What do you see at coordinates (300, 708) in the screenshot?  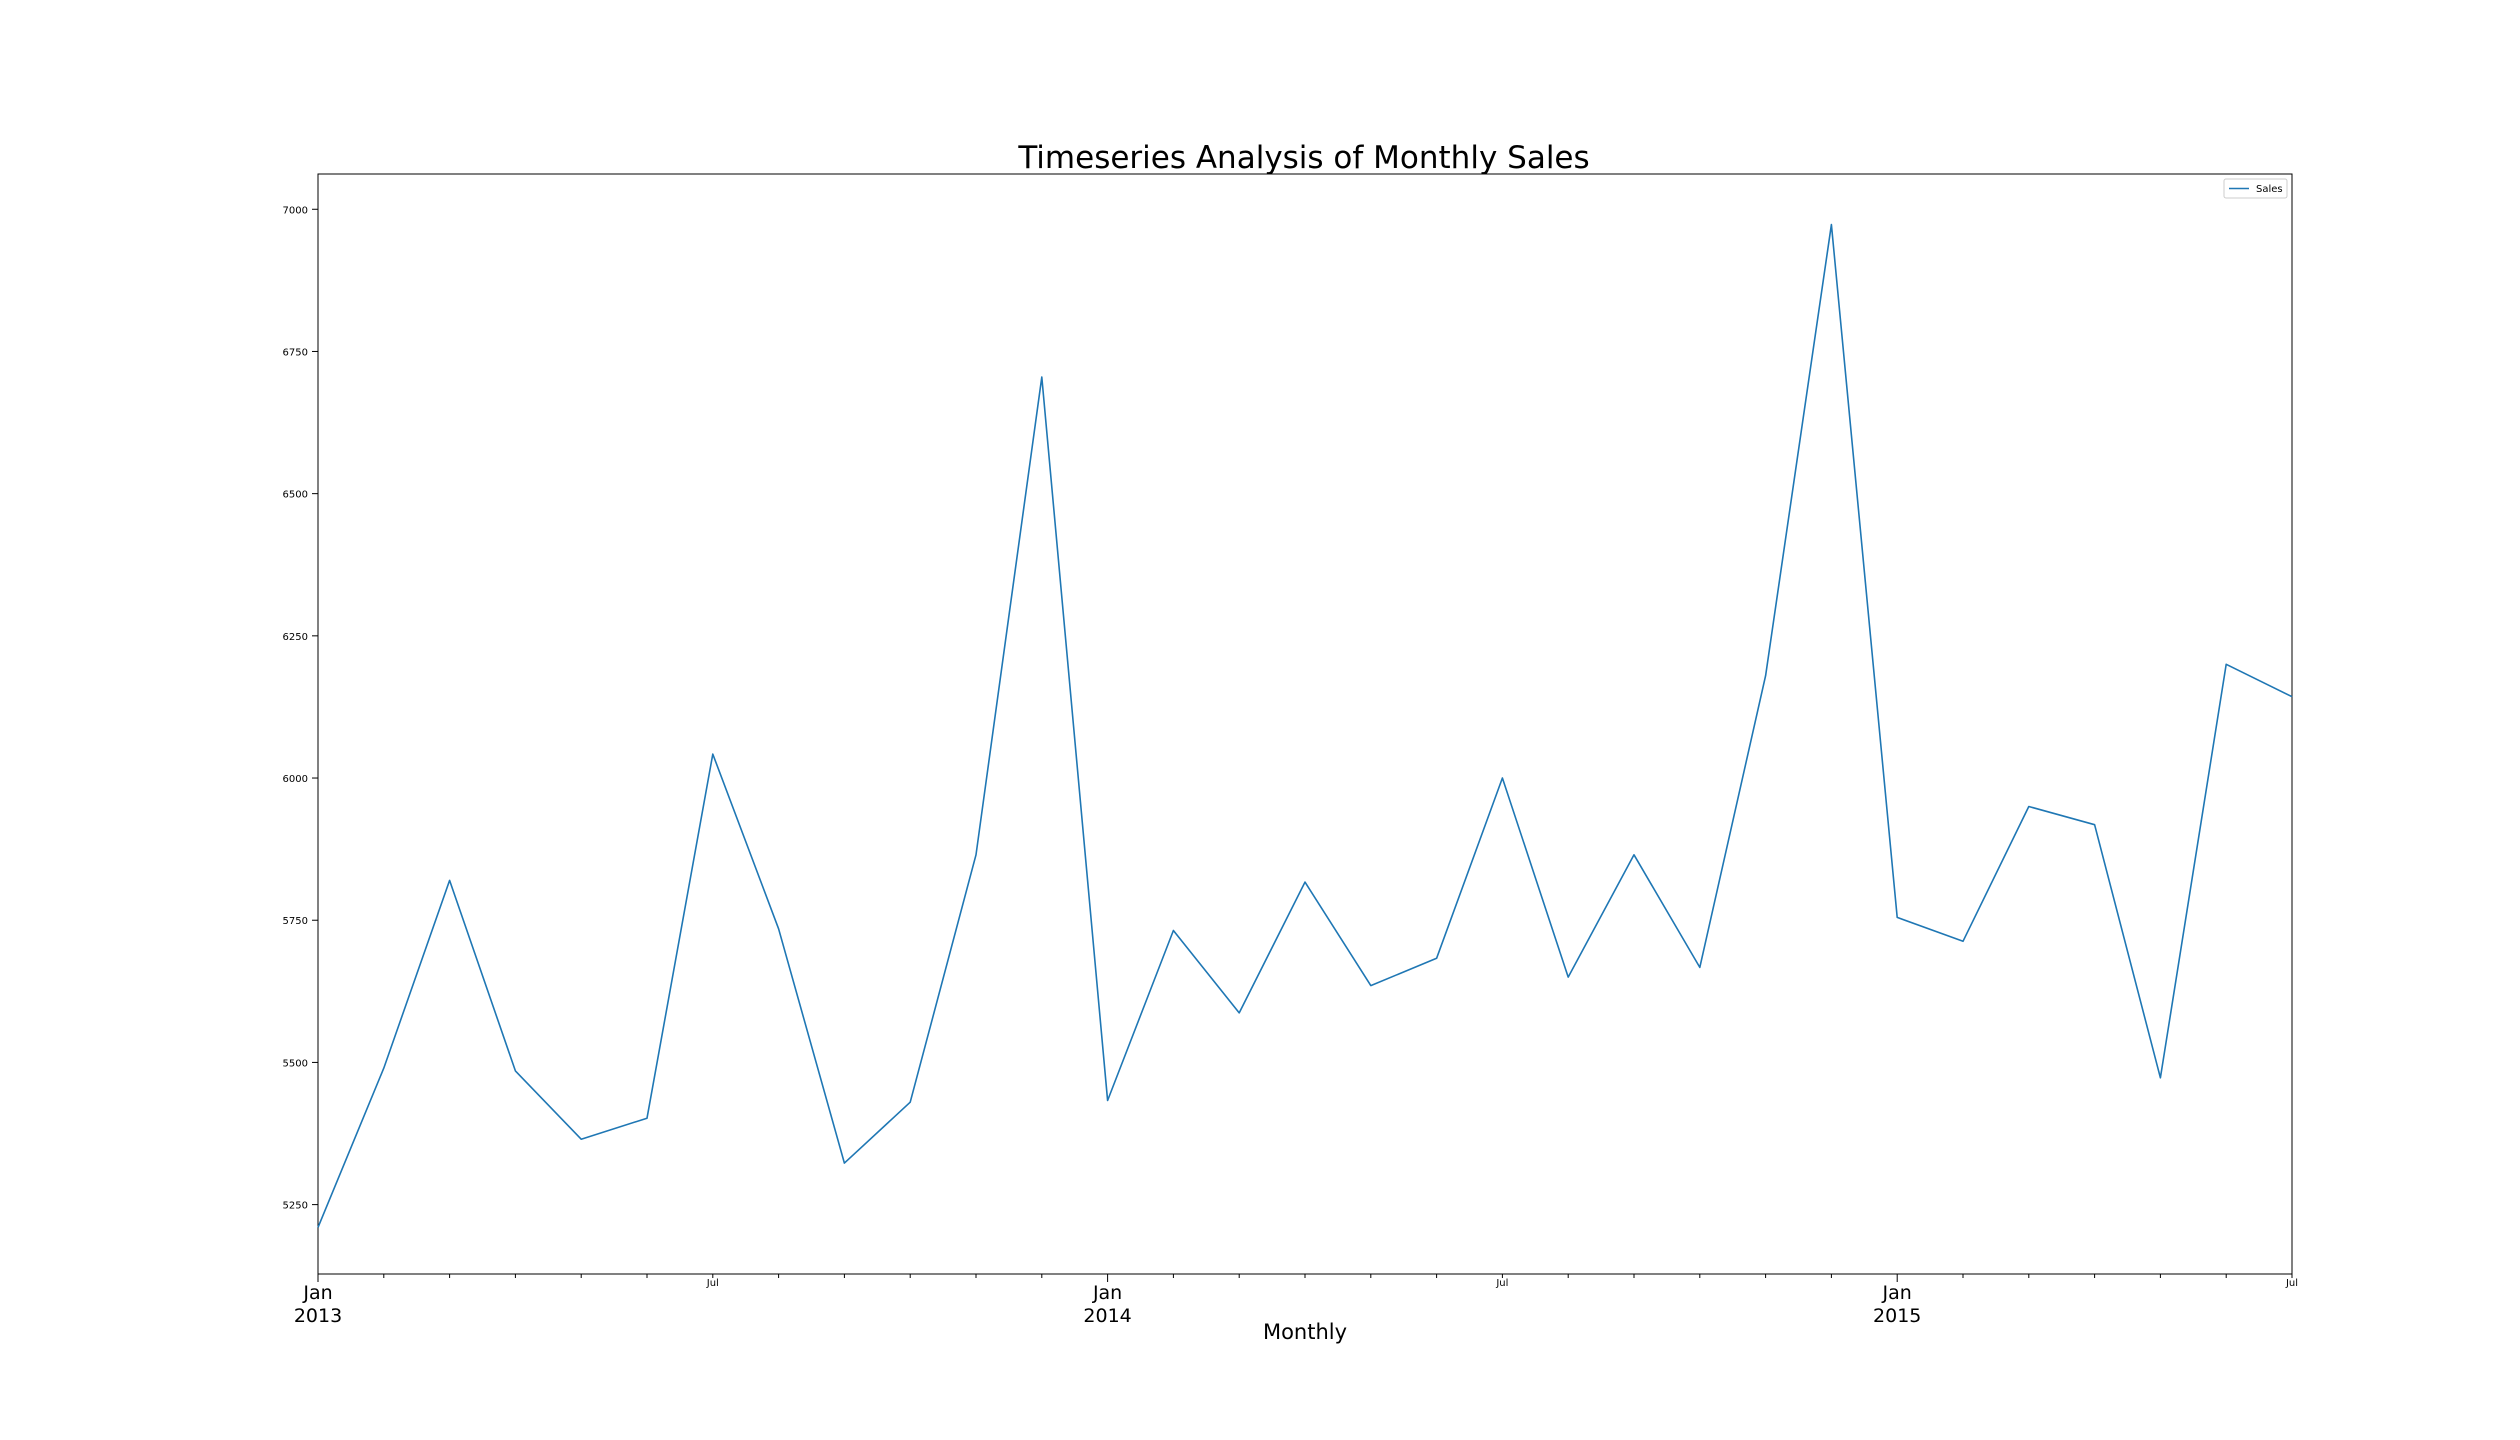 I see `y-axis: 5250 5500 5750 6000 6250 6500 6750 7000` at bounding box center [300, 708].